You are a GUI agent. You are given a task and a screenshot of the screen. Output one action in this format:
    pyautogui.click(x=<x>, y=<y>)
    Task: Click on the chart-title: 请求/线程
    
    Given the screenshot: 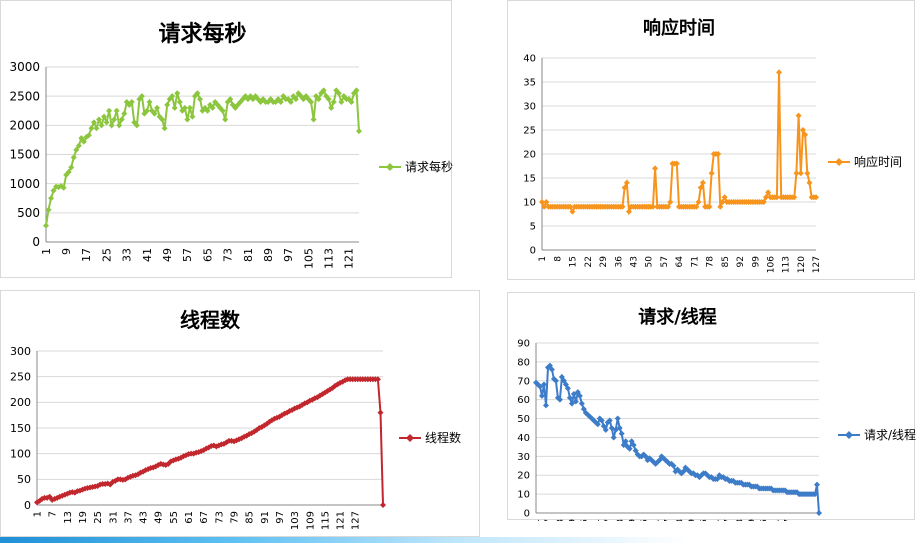 What is the action you would take?
    pyautogui.click(x=677, y=317)
    